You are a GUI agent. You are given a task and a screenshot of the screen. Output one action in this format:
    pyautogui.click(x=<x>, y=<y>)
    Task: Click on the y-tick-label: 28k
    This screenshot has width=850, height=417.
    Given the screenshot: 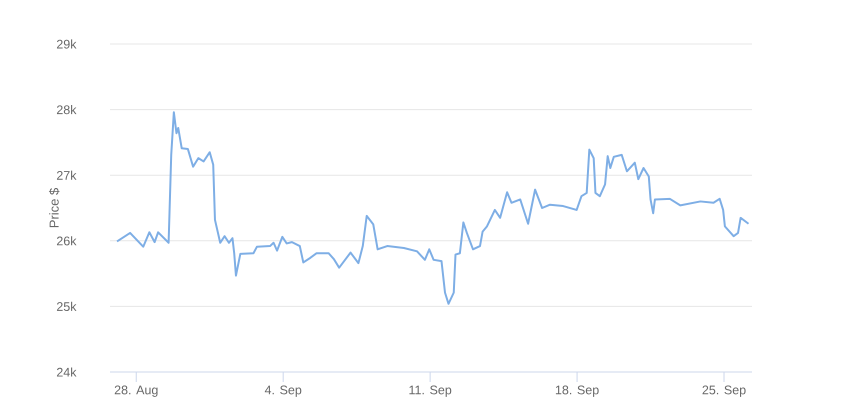 What is the action you would take?
    pyautogui.click(x=66, y=109)
    